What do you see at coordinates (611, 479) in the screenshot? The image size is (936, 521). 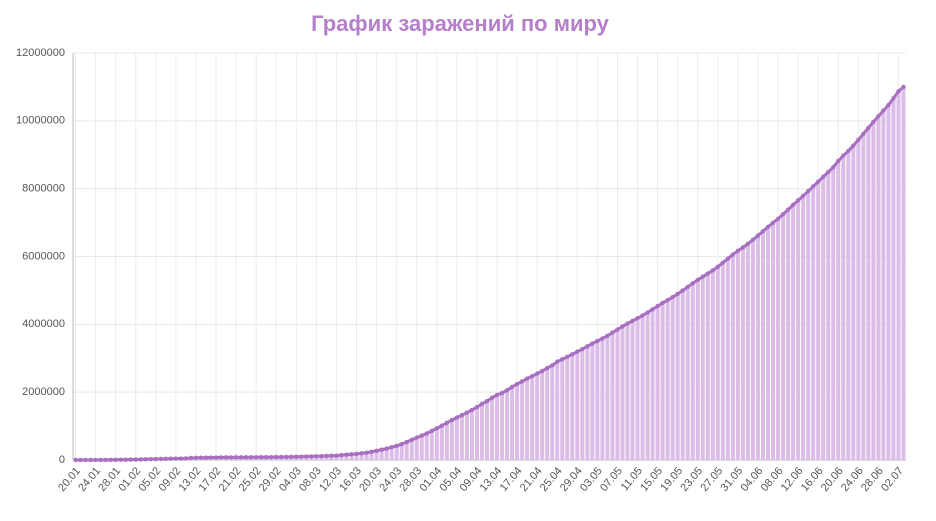 I see `x-tick-label: 07.05` at bounding box center [611, 479].